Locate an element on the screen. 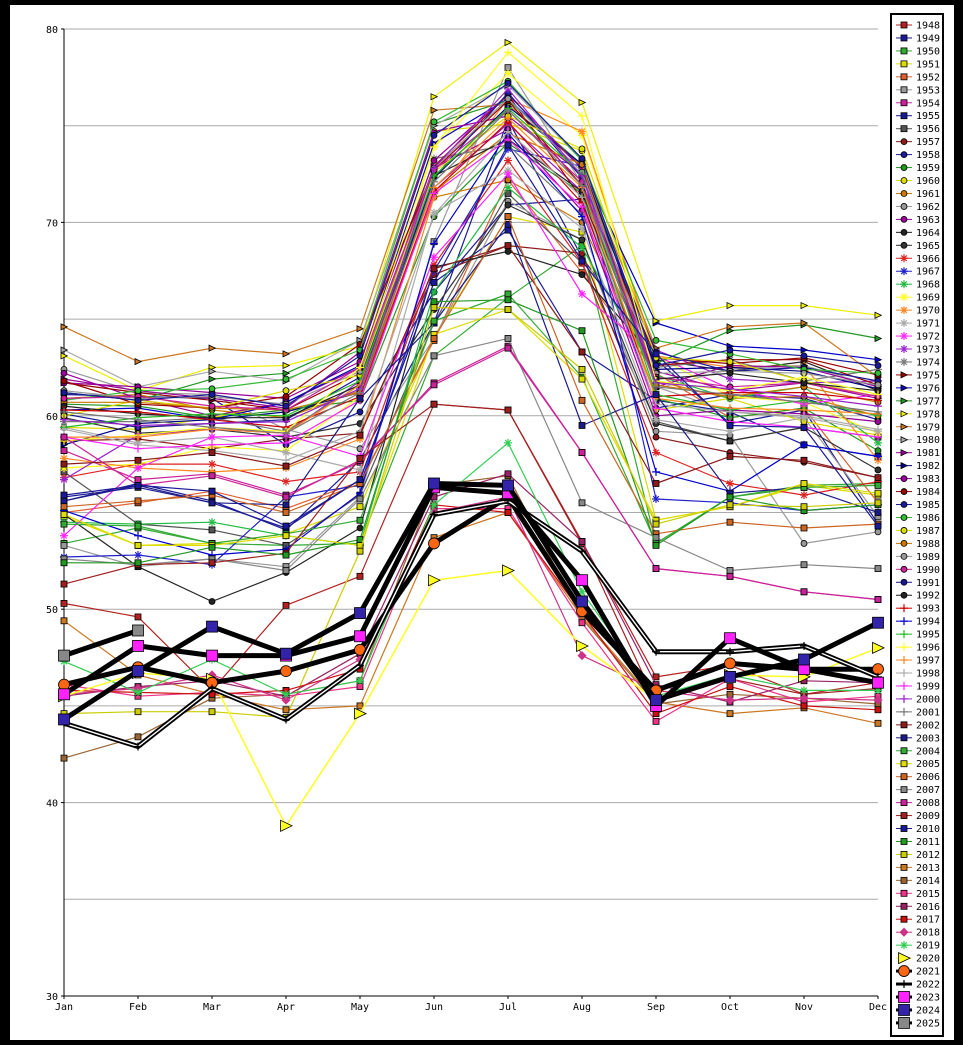 The image size is (963, 1045). legend-label: 1963 is located at coordinates (928, 220).